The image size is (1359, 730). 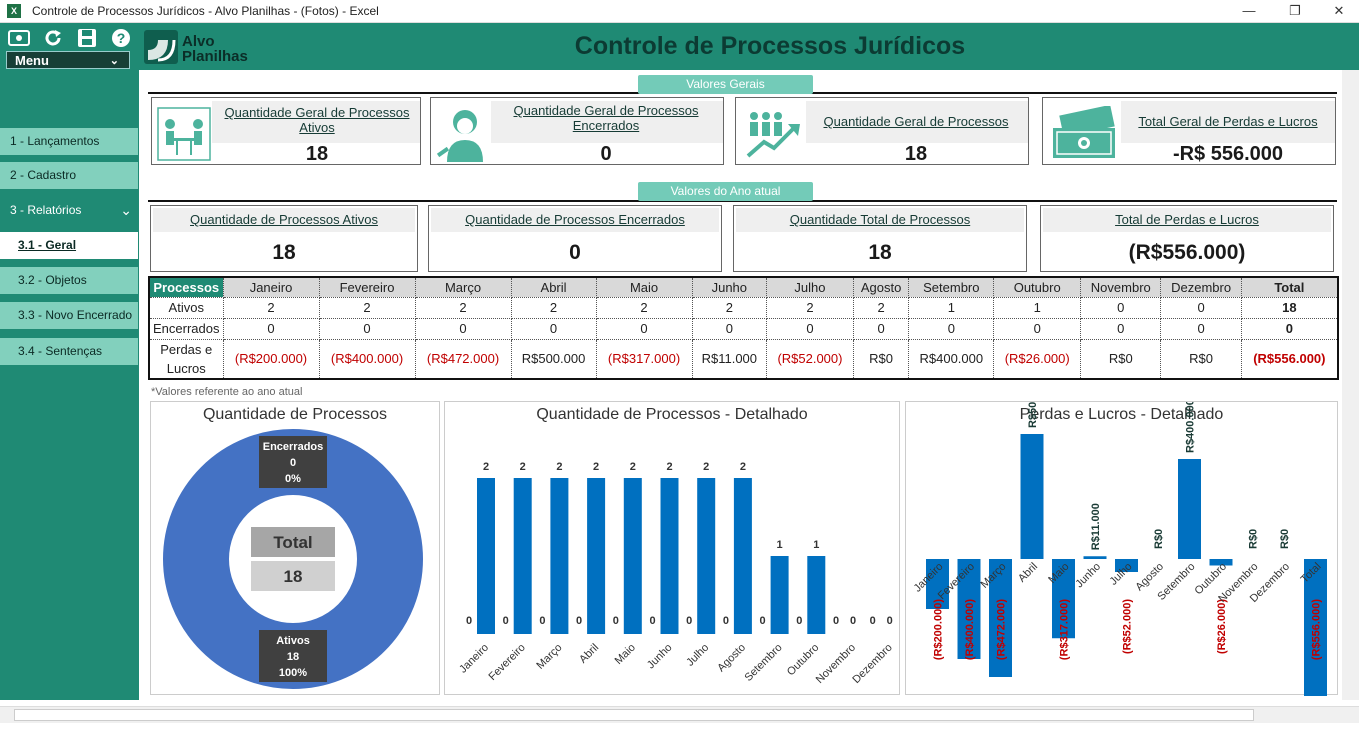 What do you see at coordinates (725, 191) in the screenshot?
I see `section-label-current-year: Valores do Ano atual` at bounding box center [725, 191].